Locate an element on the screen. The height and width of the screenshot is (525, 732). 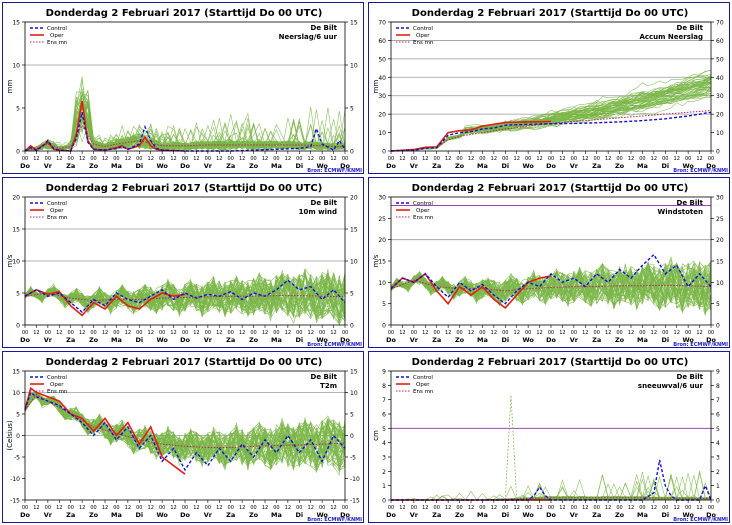
y-tick-label-right: 1 is located at coordinates (718, 486).